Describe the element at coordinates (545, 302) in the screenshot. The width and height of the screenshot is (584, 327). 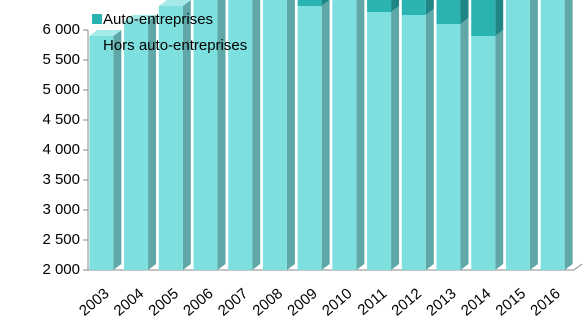
I see `x-tick-label: 2016` at that location.